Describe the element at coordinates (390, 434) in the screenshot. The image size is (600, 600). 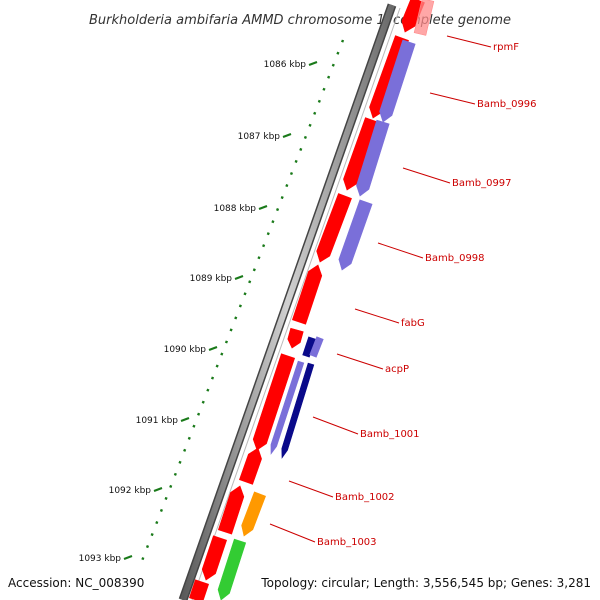
I see `gene-label: Bamb_1001` at that location.